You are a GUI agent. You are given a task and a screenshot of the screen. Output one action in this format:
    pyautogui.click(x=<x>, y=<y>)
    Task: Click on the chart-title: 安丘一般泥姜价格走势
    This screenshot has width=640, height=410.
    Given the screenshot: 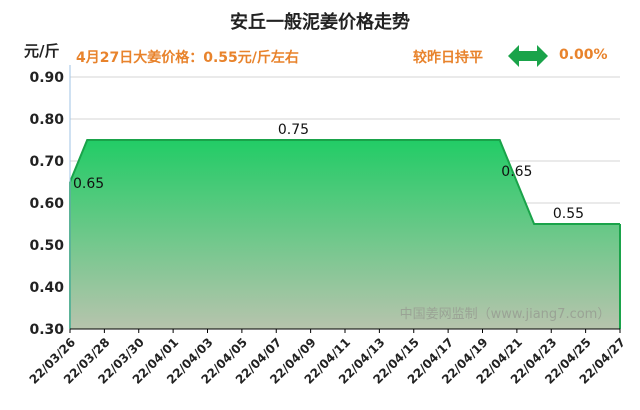 What is the action you would take?
    pyautogui.click(x=320, y=22)
    